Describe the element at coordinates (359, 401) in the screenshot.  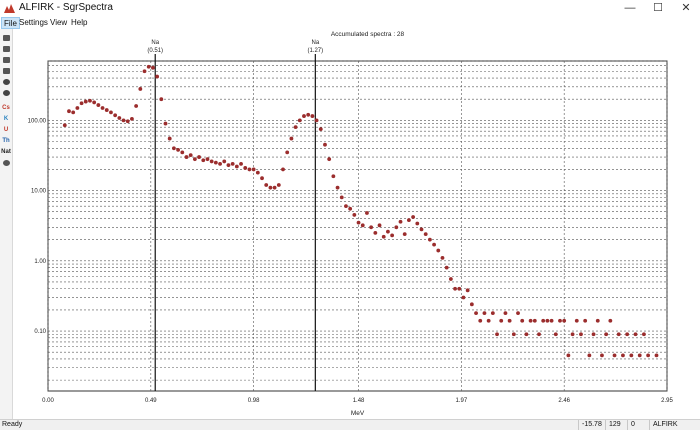
I see `x-tick-label: 1.48` at that location.